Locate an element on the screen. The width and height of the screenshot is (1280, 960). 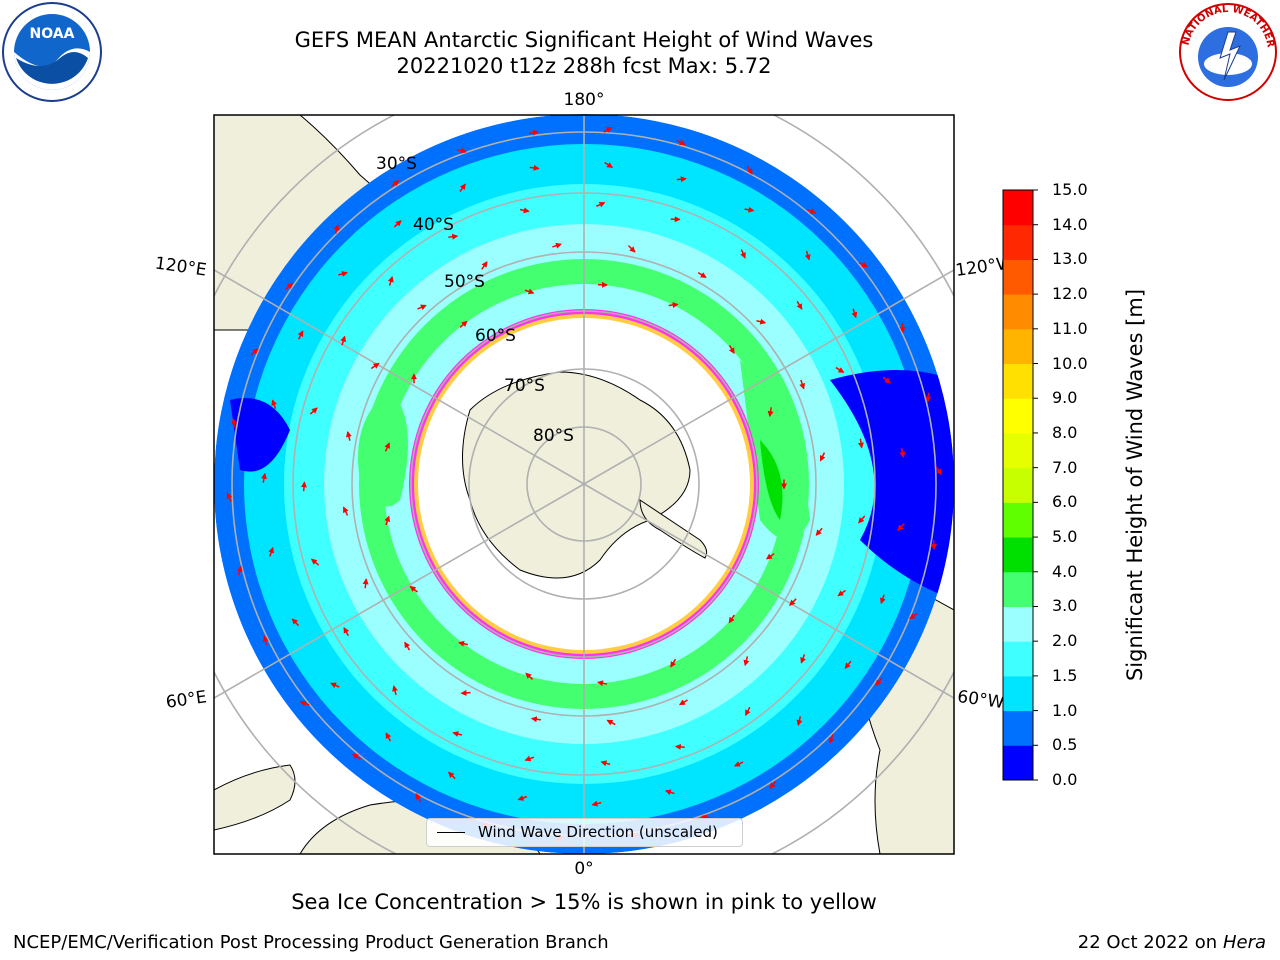
colorbar-tick-label: 1.5 is located at coordinates (1065, 675).